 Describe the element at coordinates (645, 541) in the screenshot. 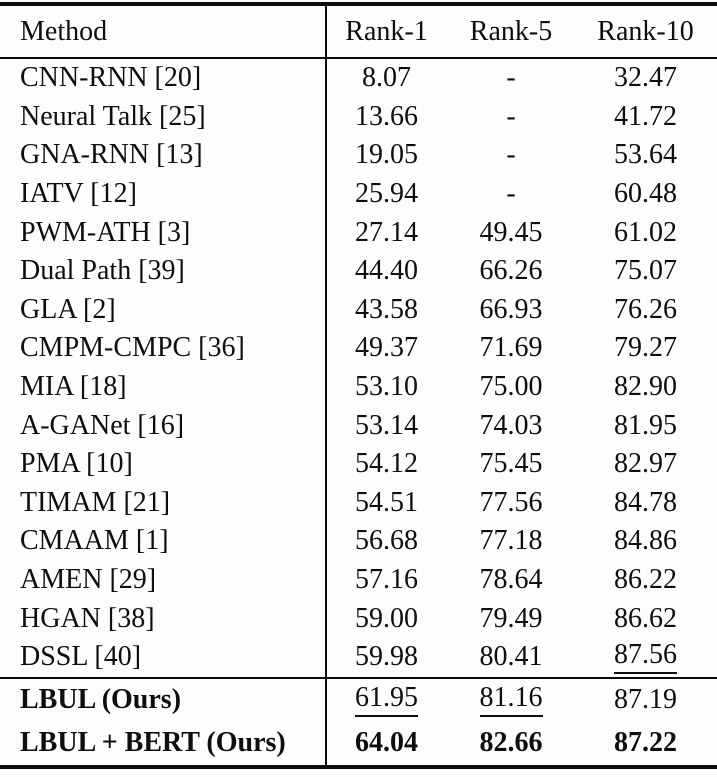

I see `rank10-cell: 84.86` at that location.